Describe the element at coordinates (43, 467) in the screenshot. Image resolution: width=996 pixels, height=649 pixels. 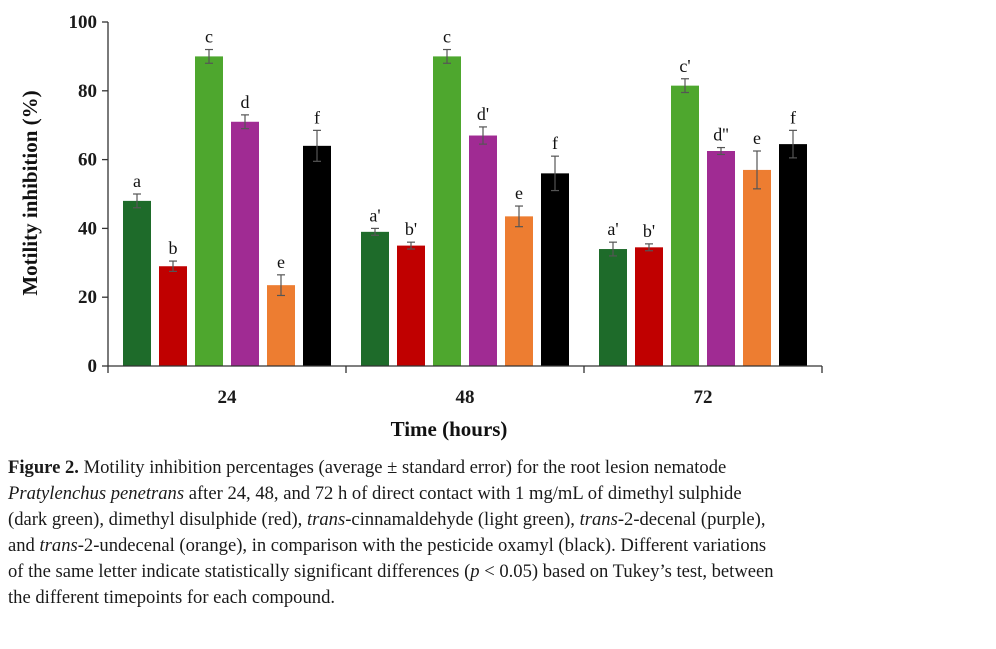
I see `figure-label: Figure 2.` at that location.